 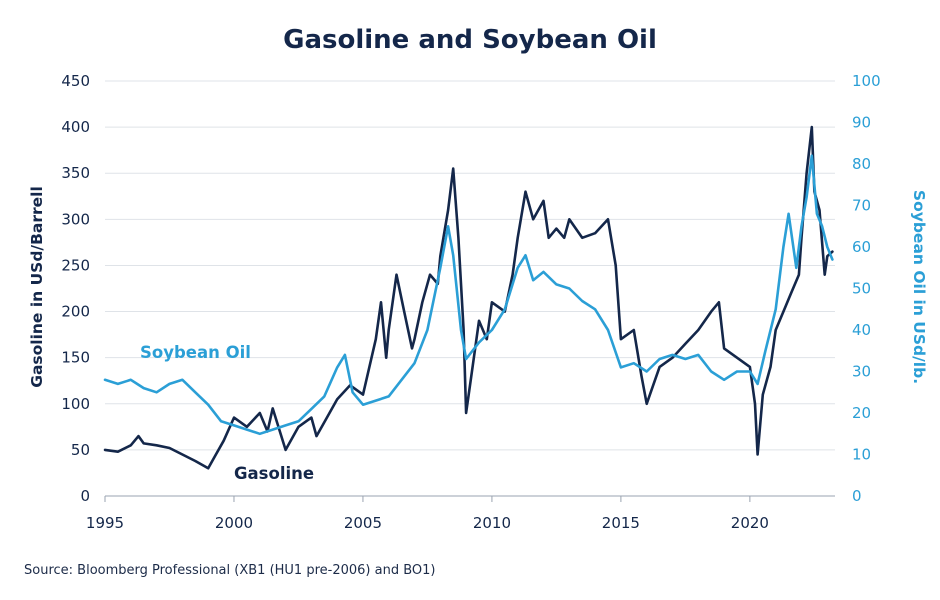 I want to click on y-left-tick-label: 250, so click(x=75, y=265).